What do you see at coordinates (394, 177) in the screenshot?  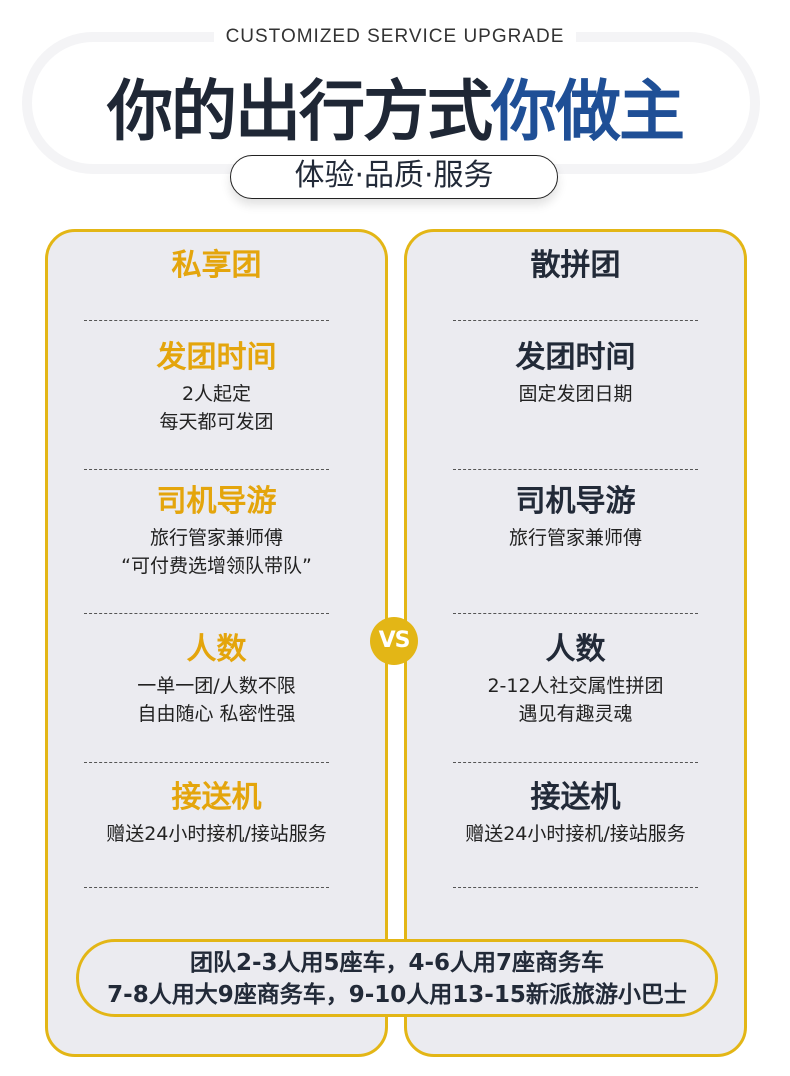 I see `tagline: 体验·品质·服务` at bounding box center [394, 177].